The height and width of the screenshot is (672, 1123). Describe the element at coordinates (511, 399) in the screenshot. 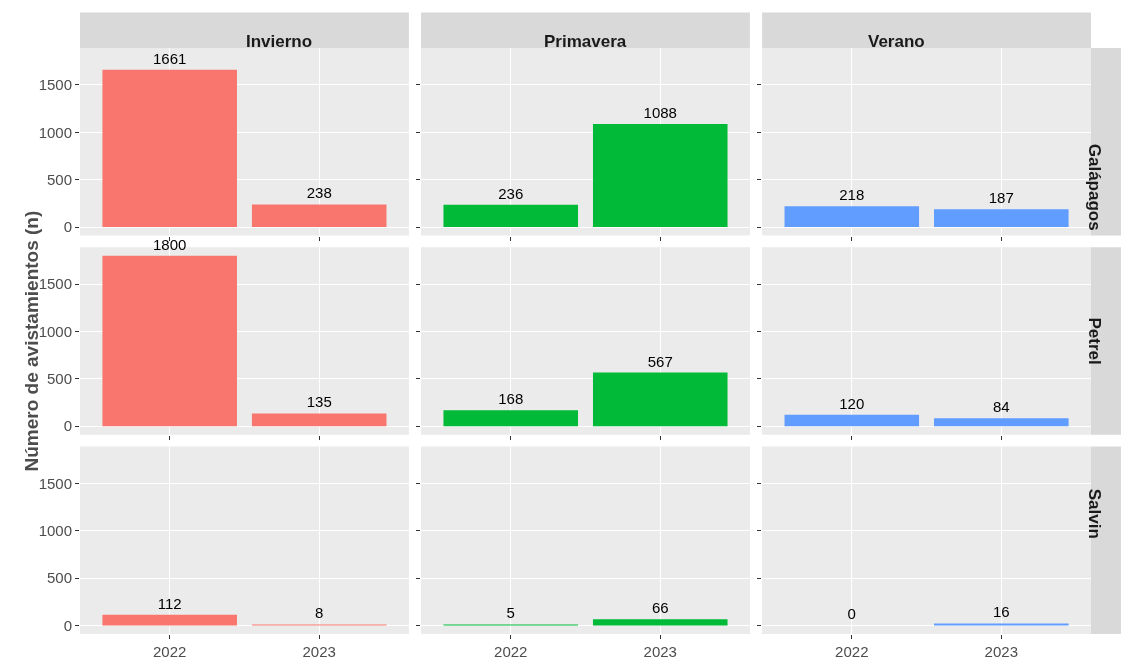

I see `data-label: 168` at that location.